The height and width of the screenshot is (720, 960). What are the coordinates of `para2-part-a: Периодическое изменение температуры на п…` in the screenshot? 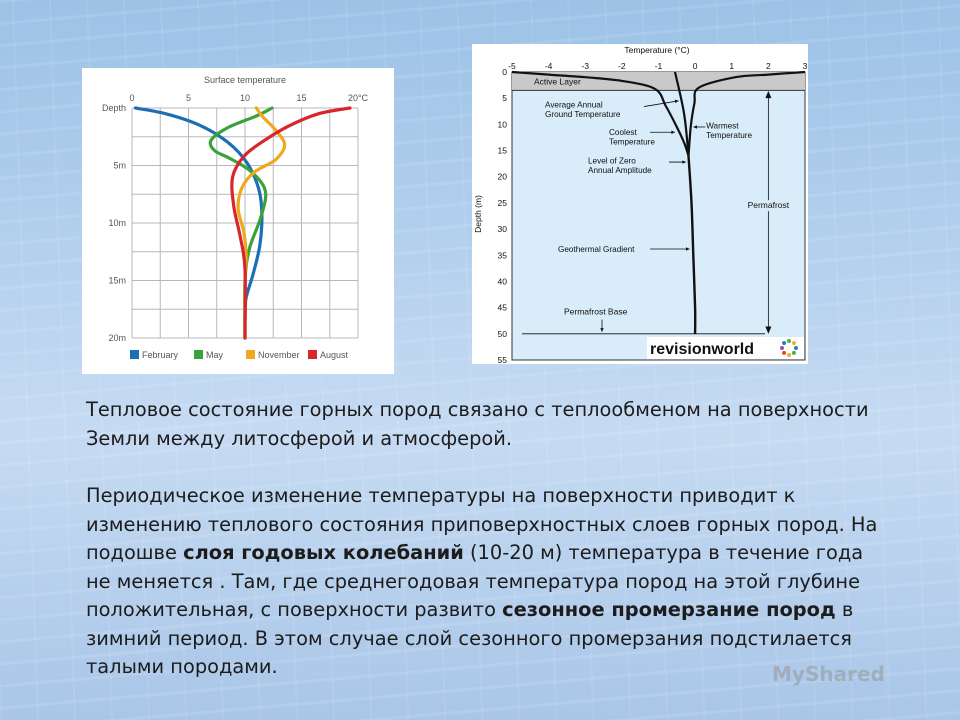 It's located at (482, 524).